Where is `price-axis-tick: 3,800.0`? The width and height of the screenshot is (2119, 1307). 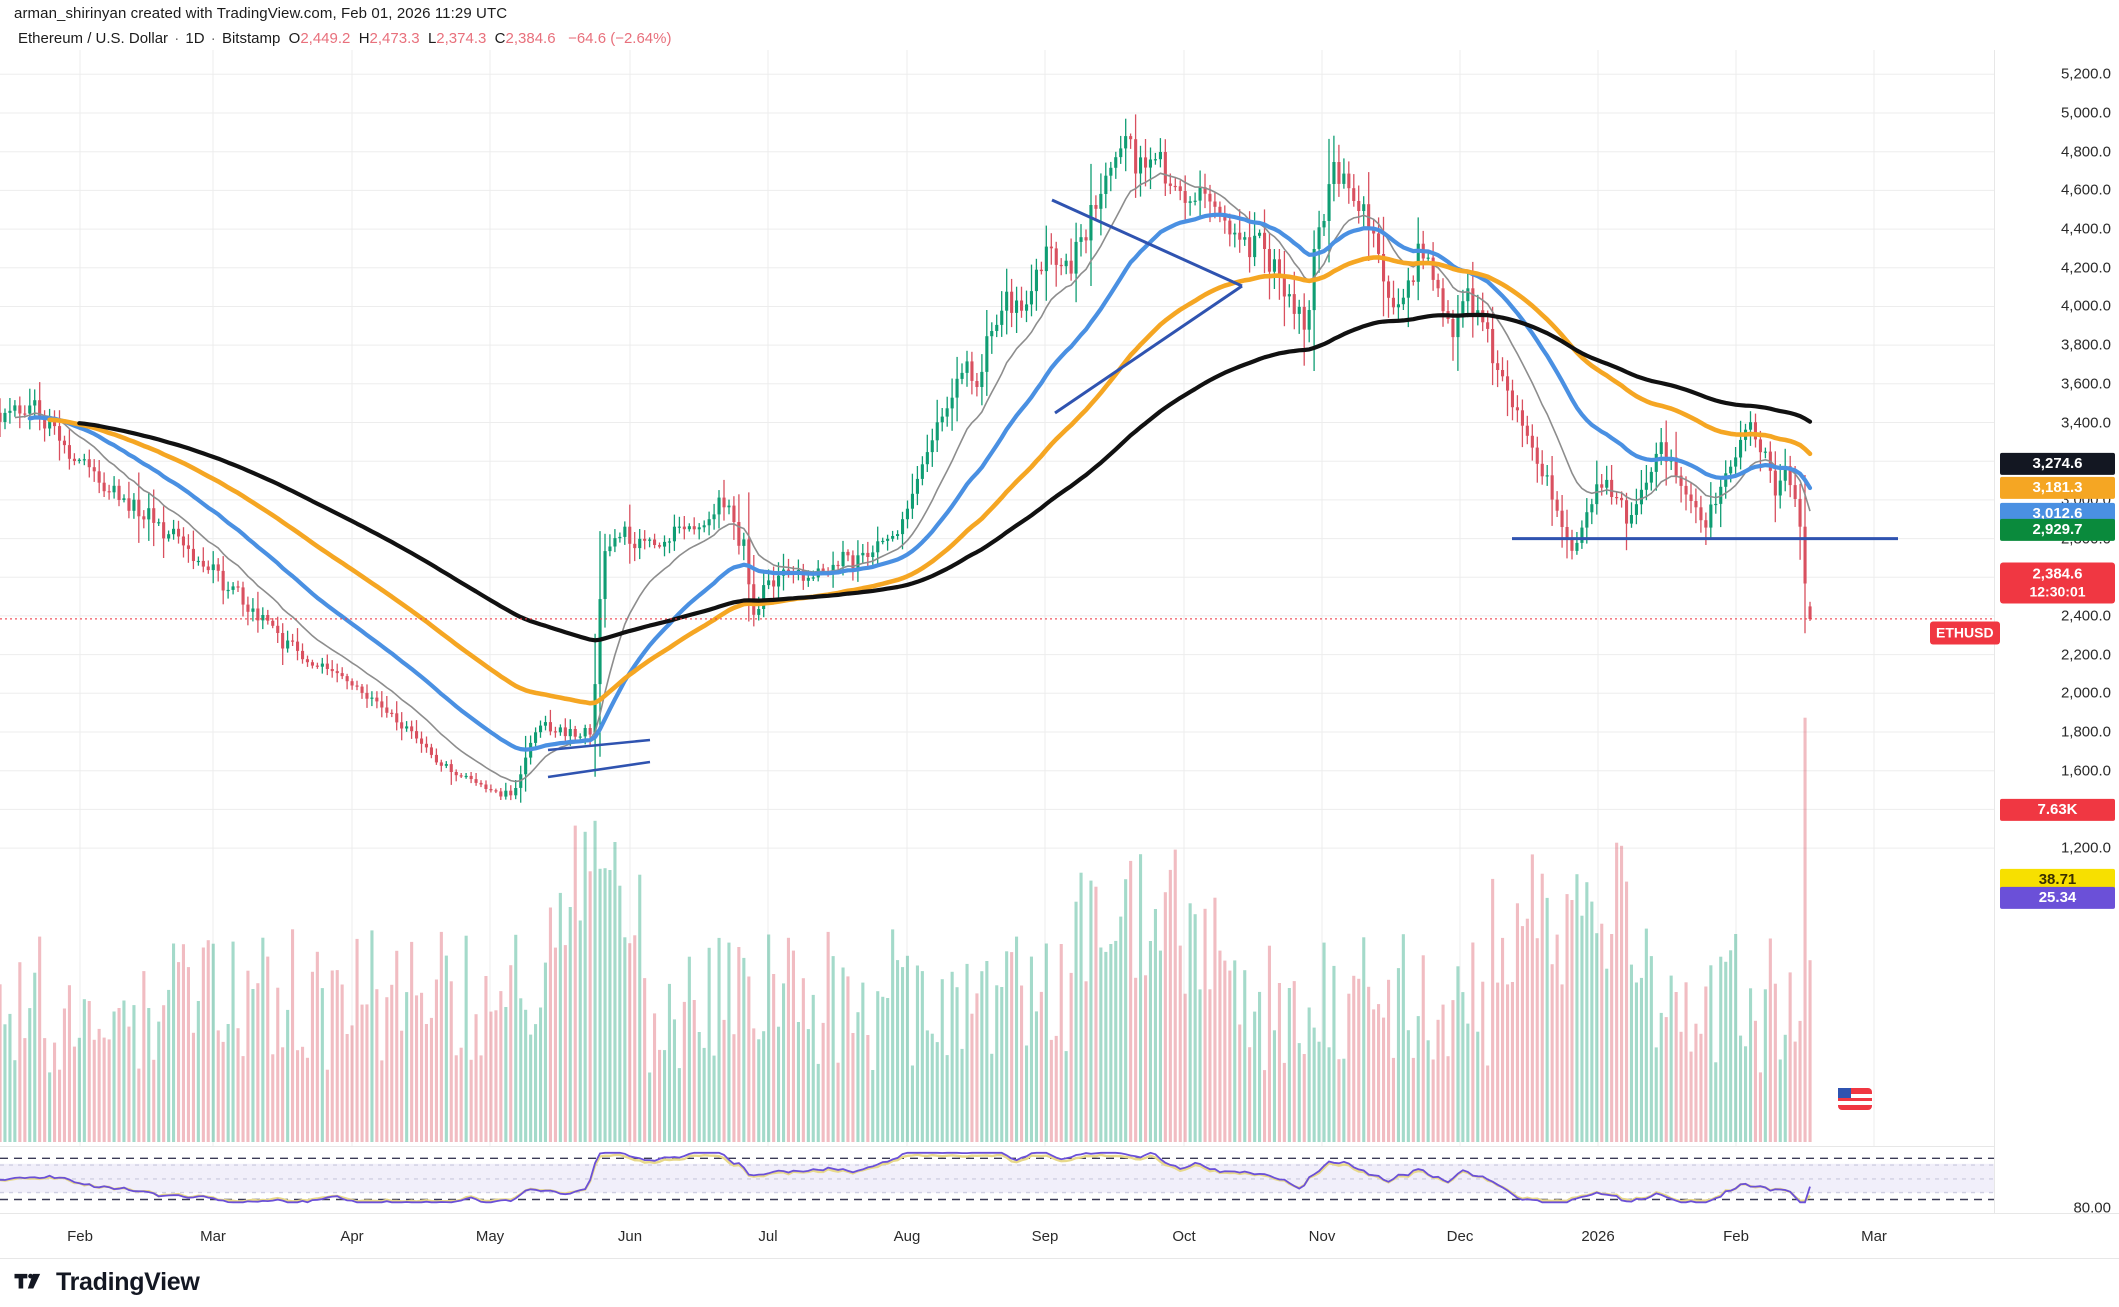
price-axis-tick: 3,800.0 is located at coordinates (2085, 345).